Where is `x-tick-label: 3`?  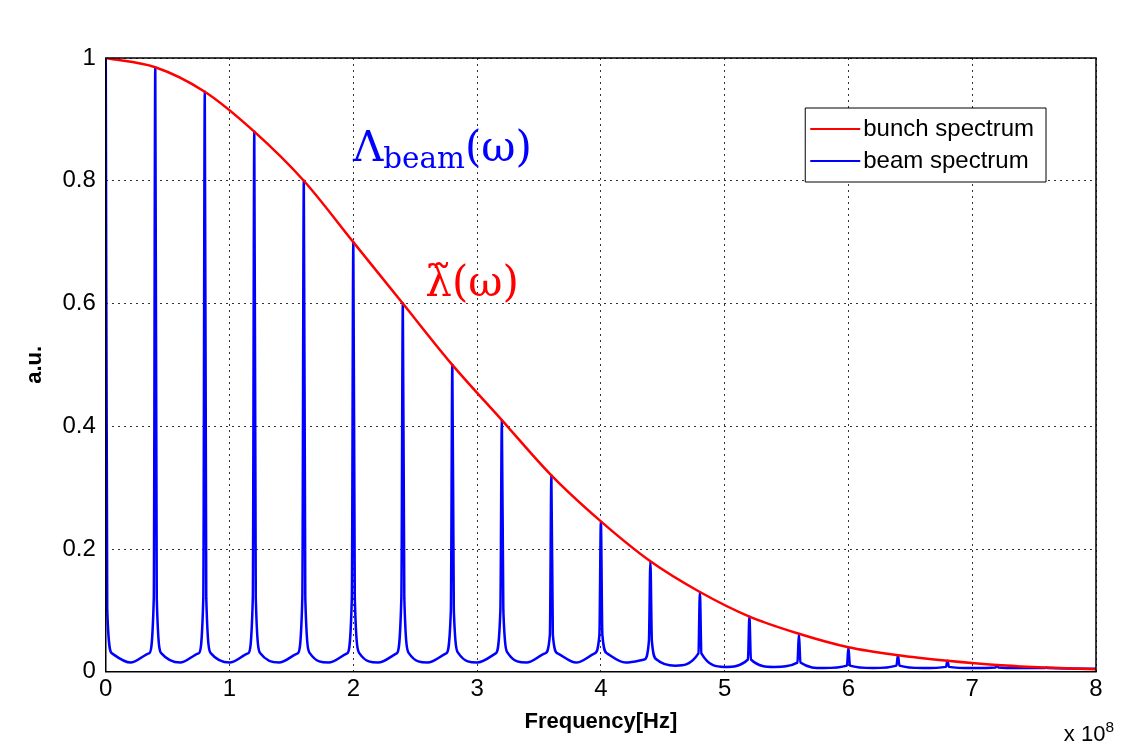
x-tick-label: 3 is located at coordinates (477, 687).